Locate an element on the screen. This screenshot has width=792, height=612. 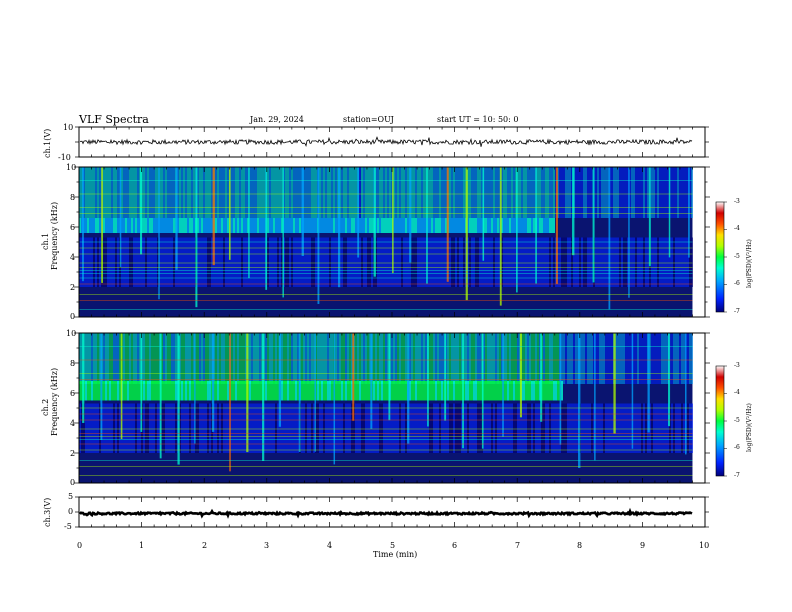
xtick-4: 4 is located at coordinates (330, 545).